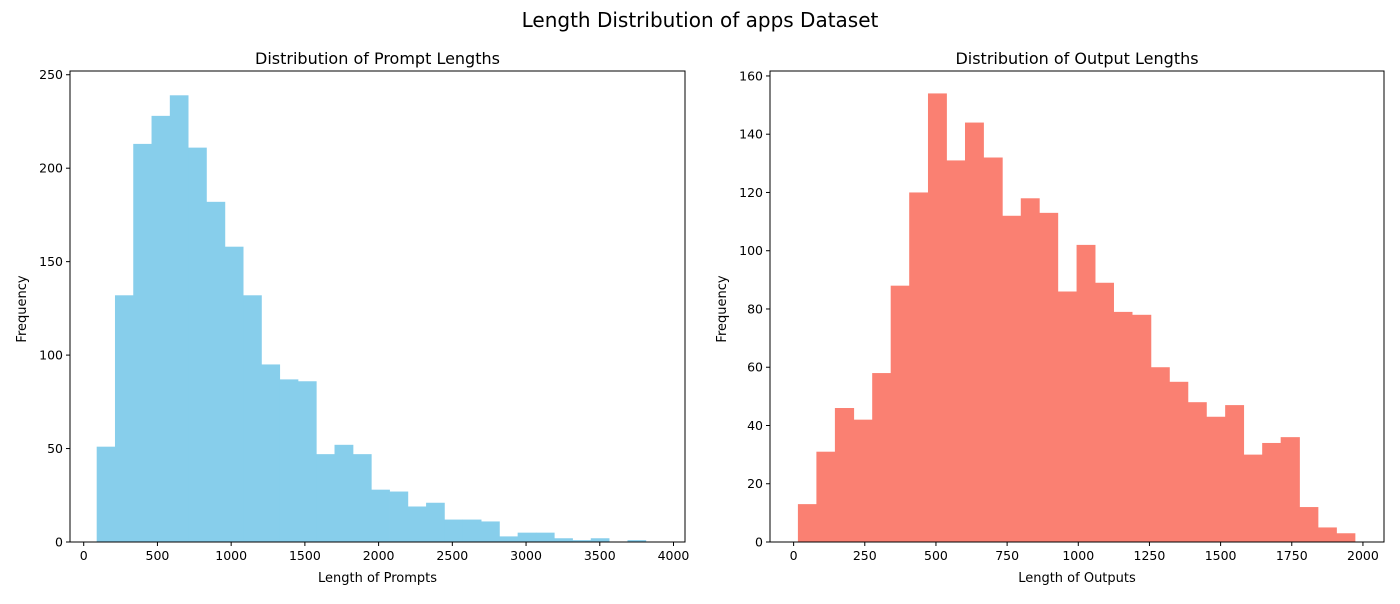  What do you see at coordinates (51, 168) in the screenshot?
I see `y-tick-label: 200` at bounding box center [51, 168].